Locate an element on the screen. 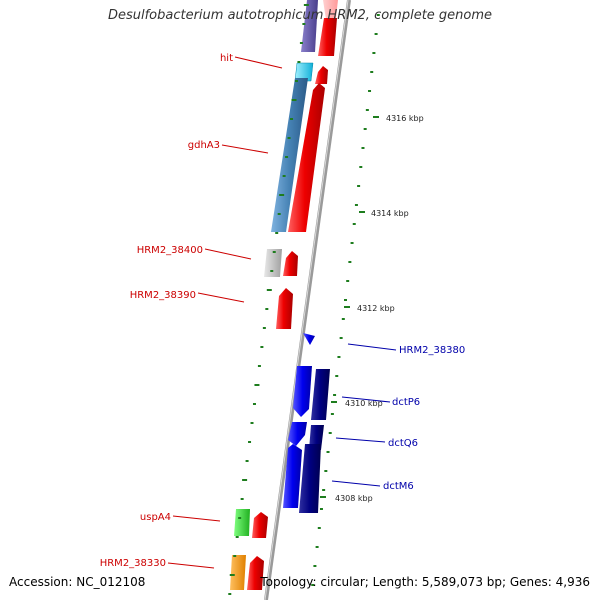  gene-dctP6 is located at coordinates (302, 391).